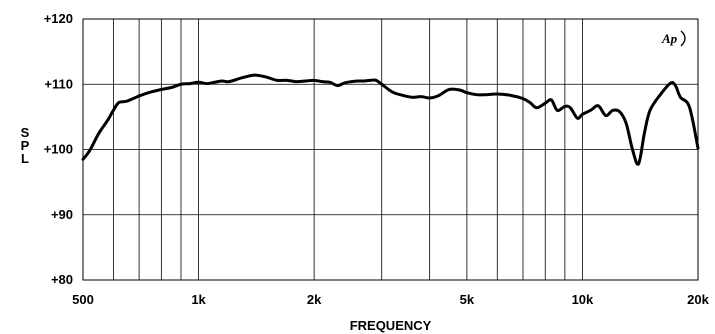  I want to click on y-axis-label-letter: L, so click(25, 158).